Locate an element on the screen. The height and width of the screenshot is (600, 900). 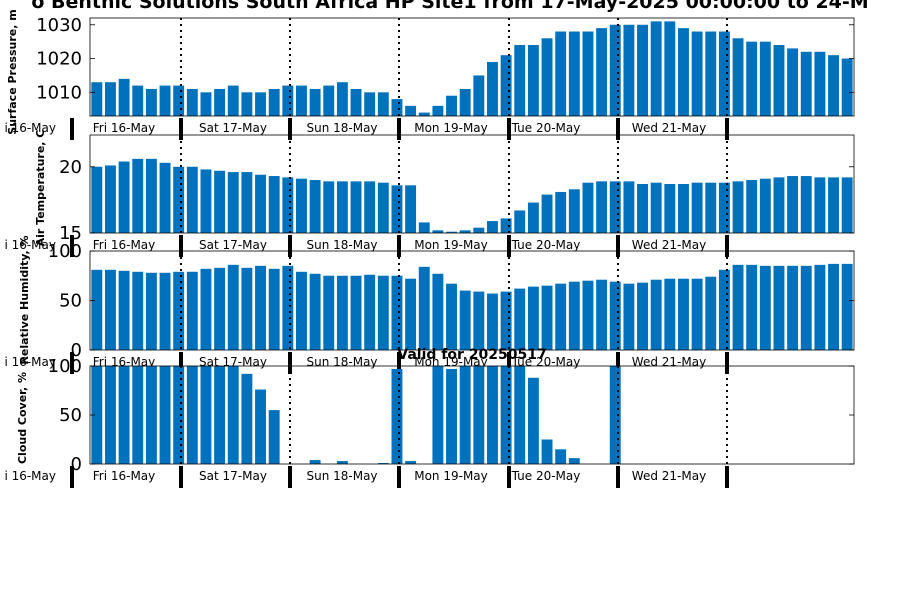
x-tick-label: Fri 16-May is located at coordinates (124, 476).